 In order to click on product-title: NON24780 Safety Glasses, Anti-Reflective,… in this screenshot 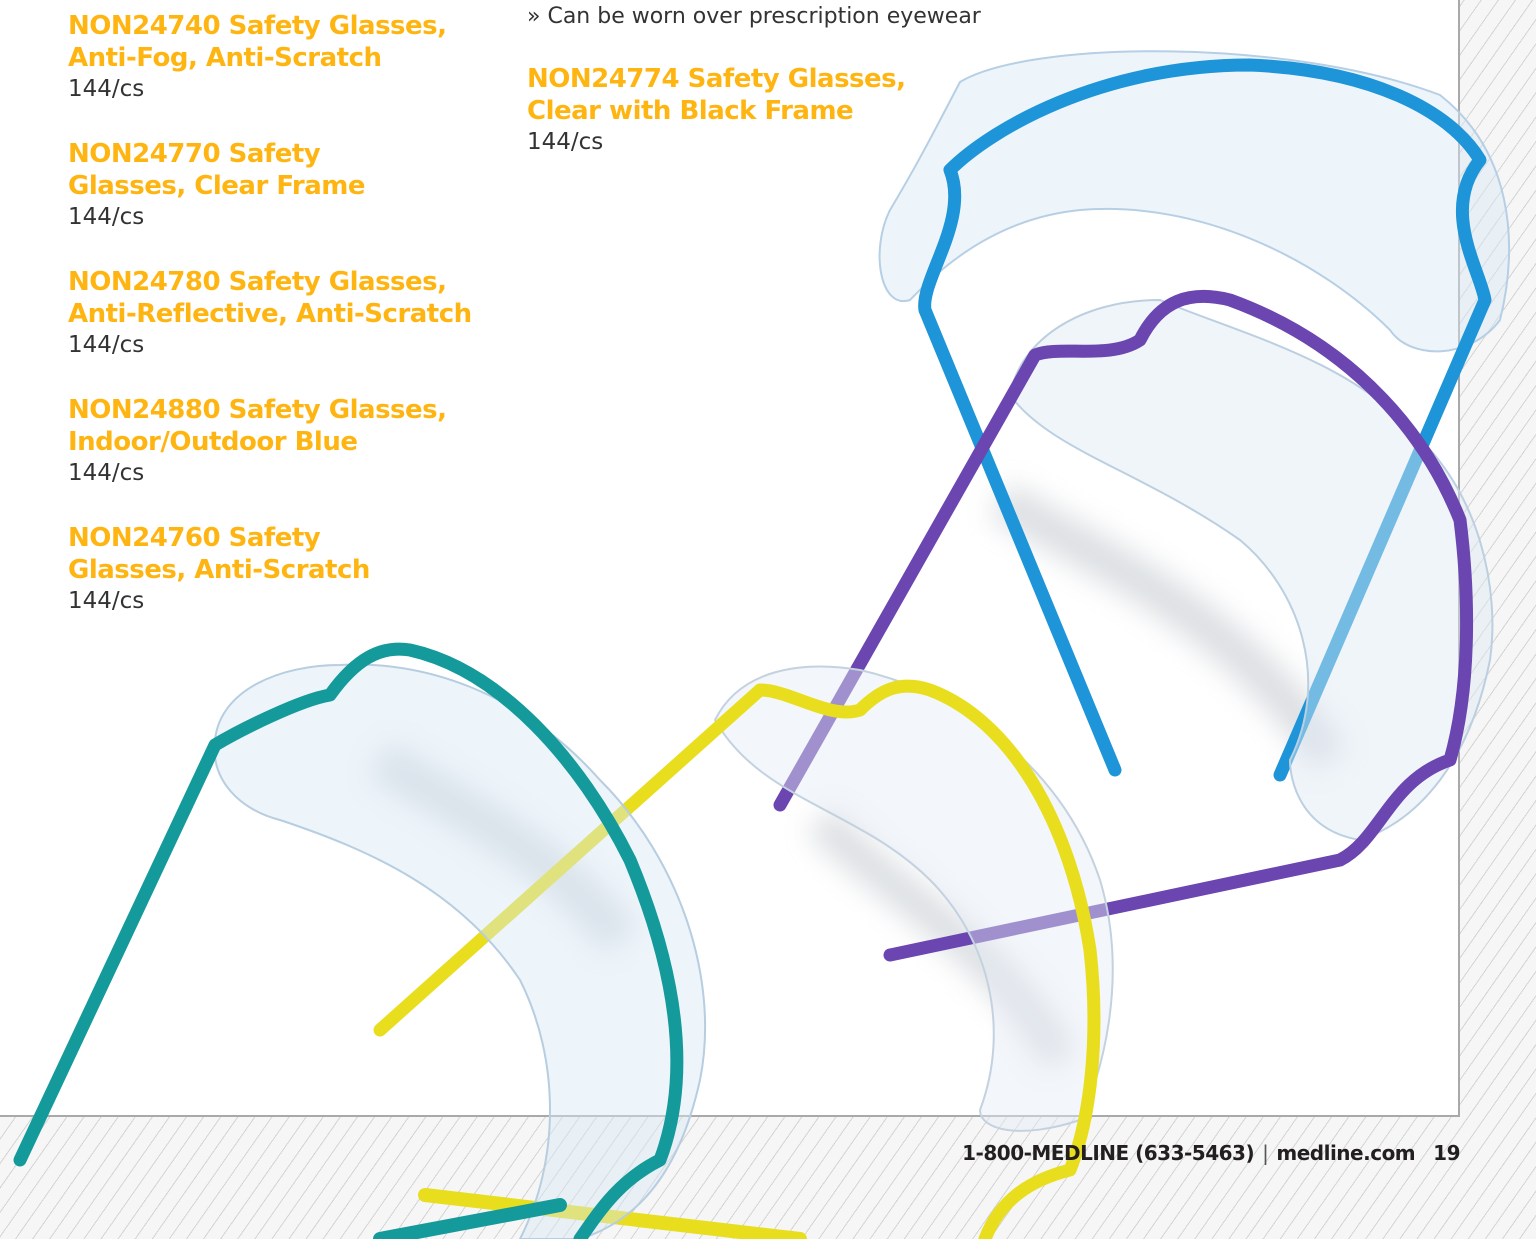, I will do `click(270, 298)`.